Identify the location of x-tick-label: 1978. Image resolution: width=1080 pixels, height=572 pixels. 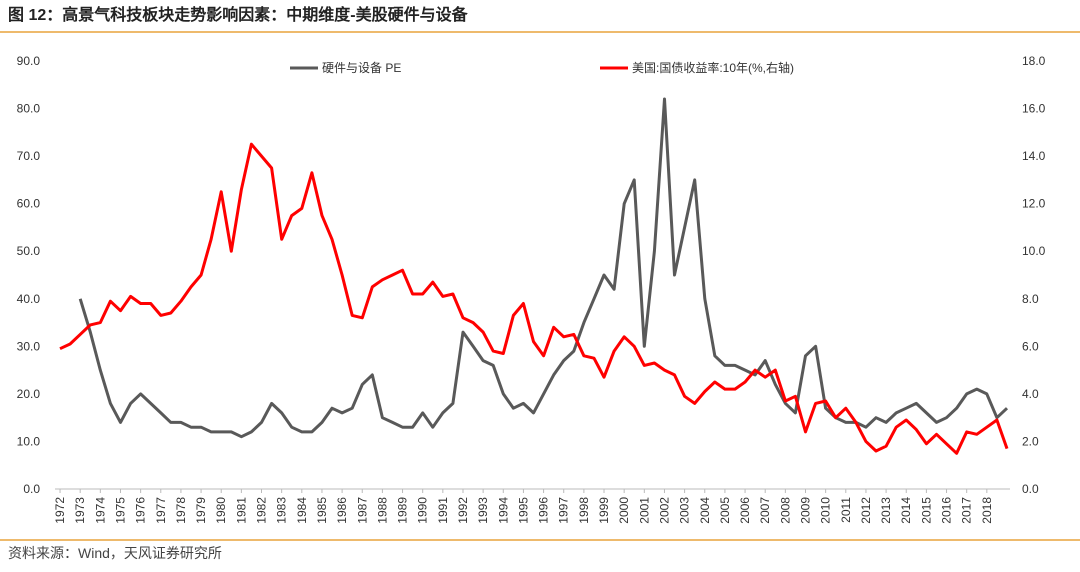
(181, 510).